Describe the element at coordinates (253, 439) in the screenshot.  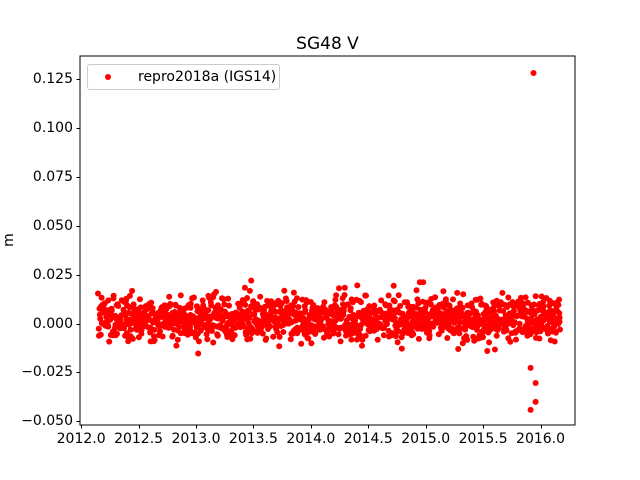
I see `x-tick-label: 2013.5` at that location.